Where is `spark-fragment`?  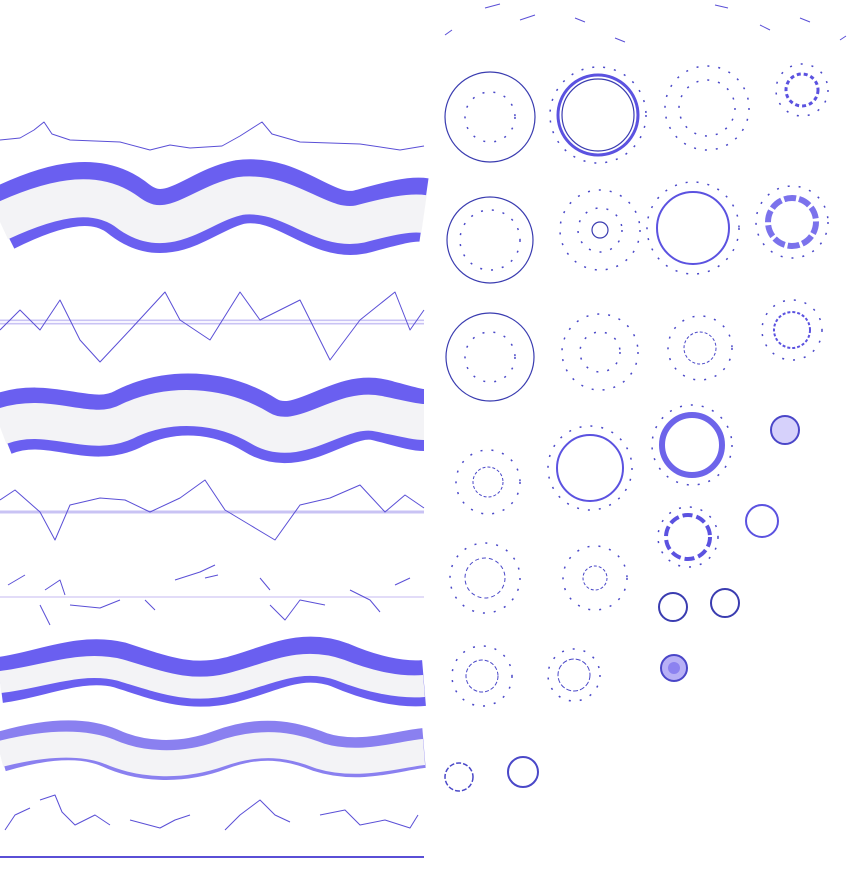 spark-fragment is located at coordinates (645, 23).